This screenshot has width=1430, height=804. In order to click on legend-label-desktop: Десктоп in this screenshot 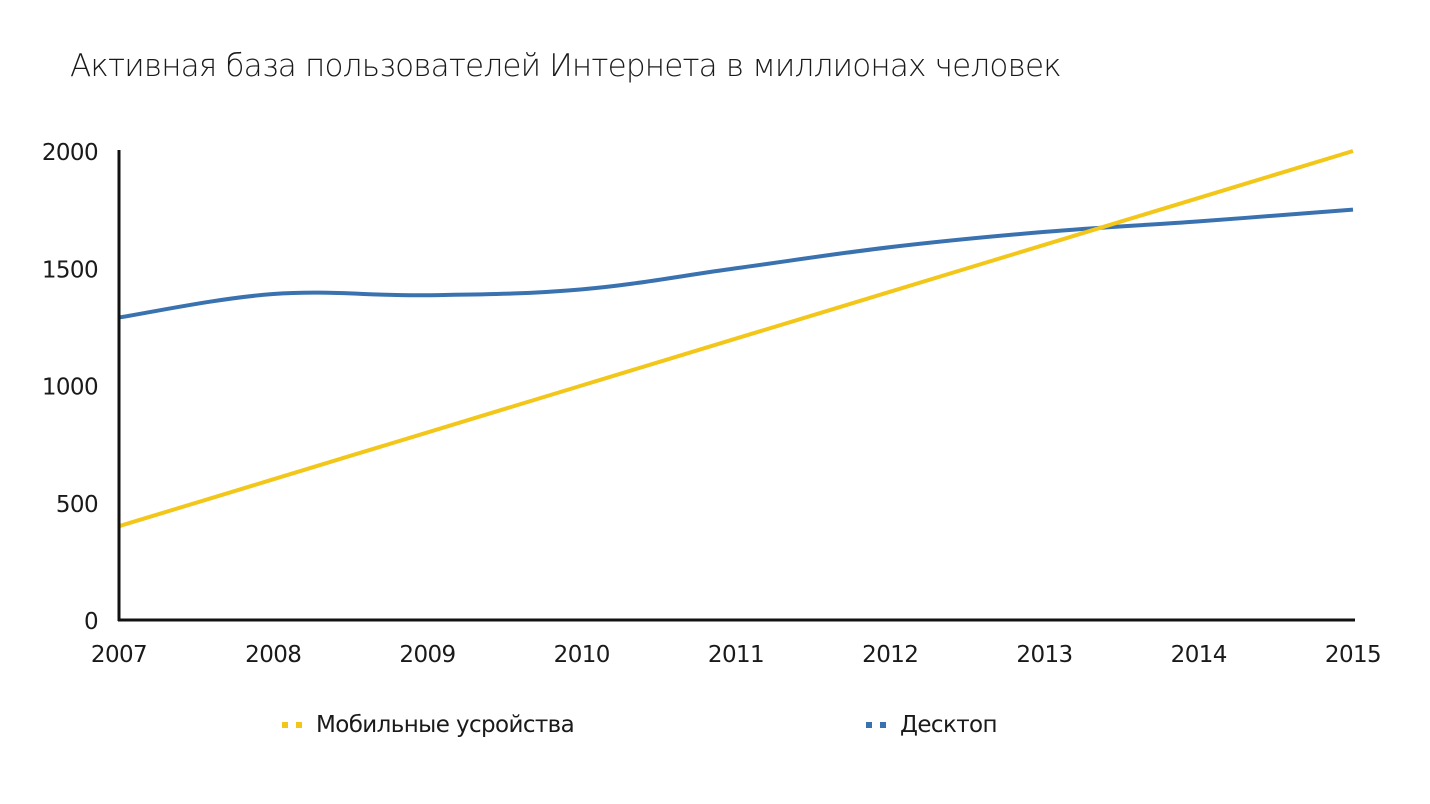, I will do `click(949, 725)`.